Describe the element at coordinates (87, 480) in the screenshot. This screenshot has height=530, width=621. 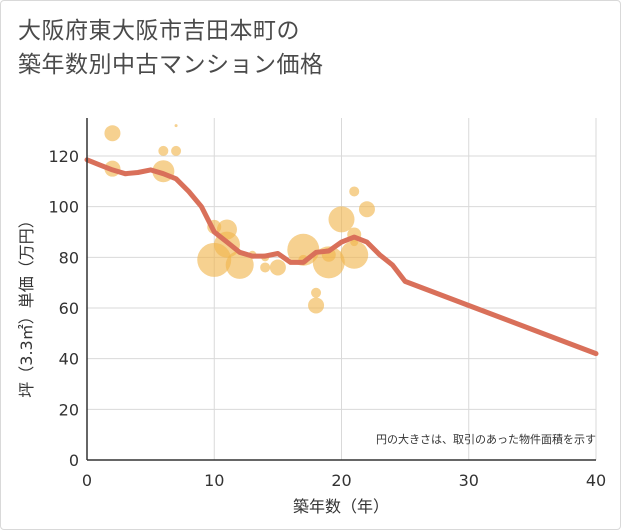
I see `x-tick-label: 0` at that location.